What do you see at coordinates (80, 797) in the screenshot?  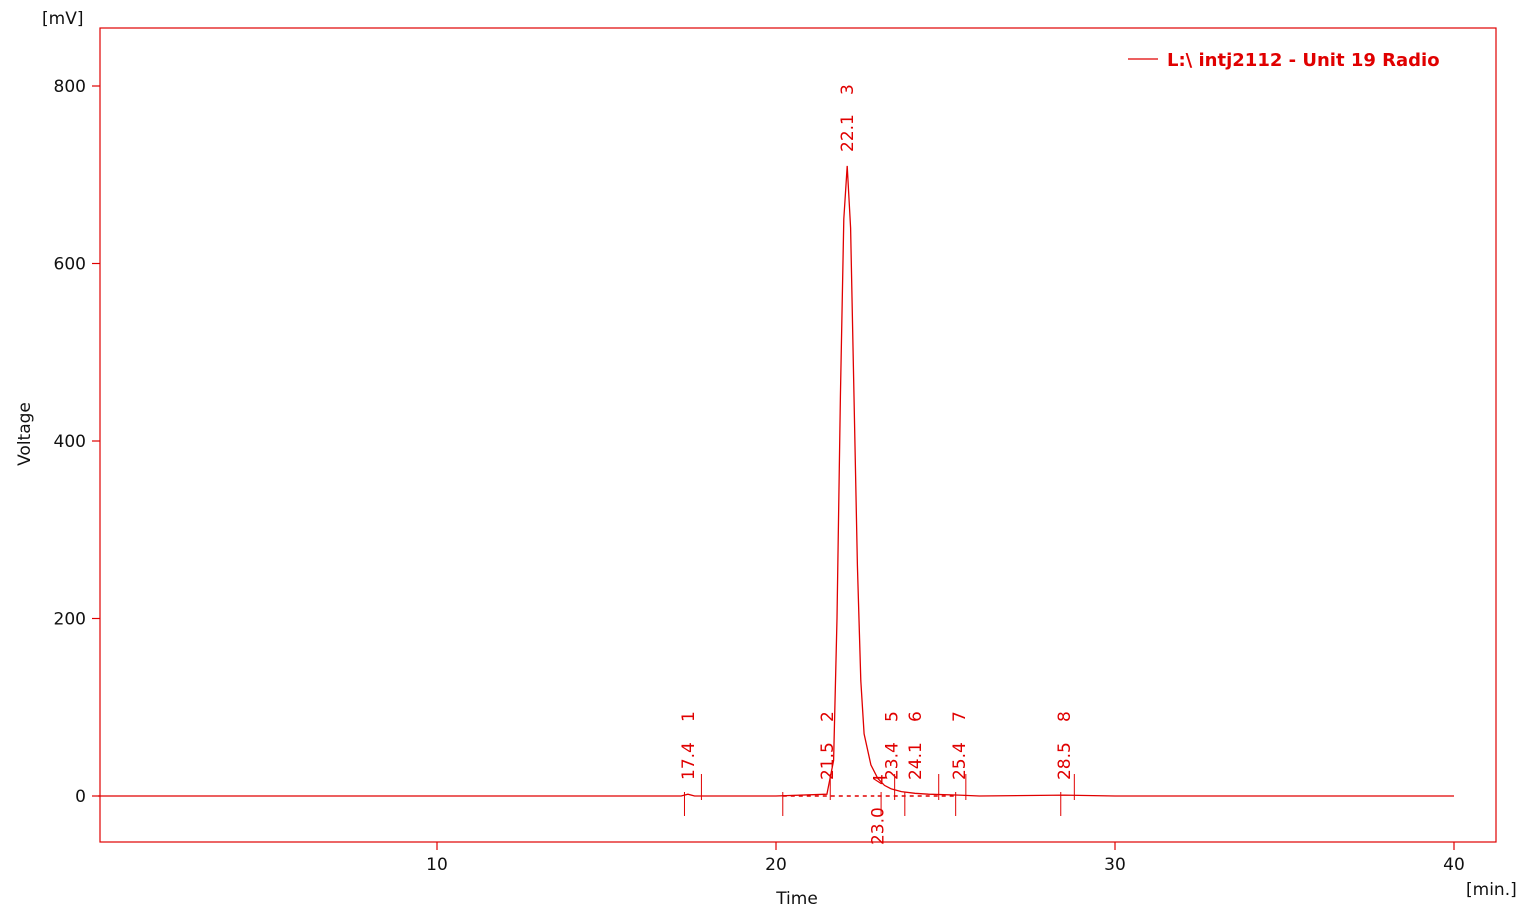 I see `y-tick-label: 0` at bounding box center [80, 797].